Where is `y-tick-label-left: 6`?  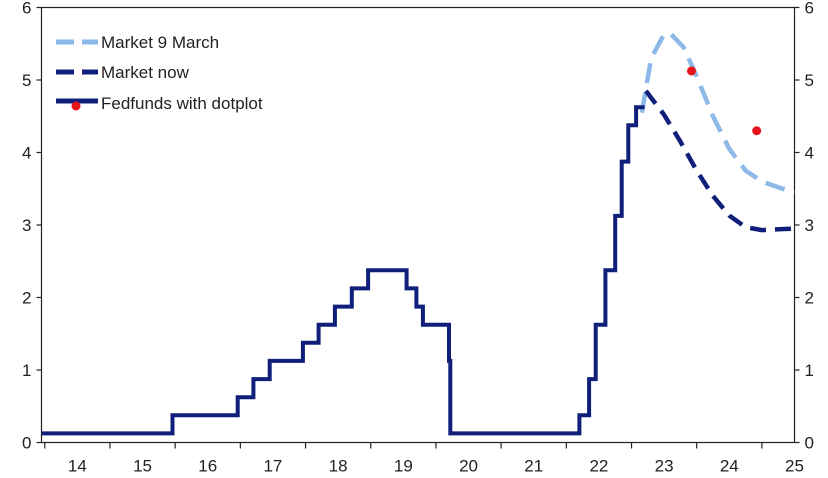 y-tick-label-left: 6 is located at coordinates (26, 9).